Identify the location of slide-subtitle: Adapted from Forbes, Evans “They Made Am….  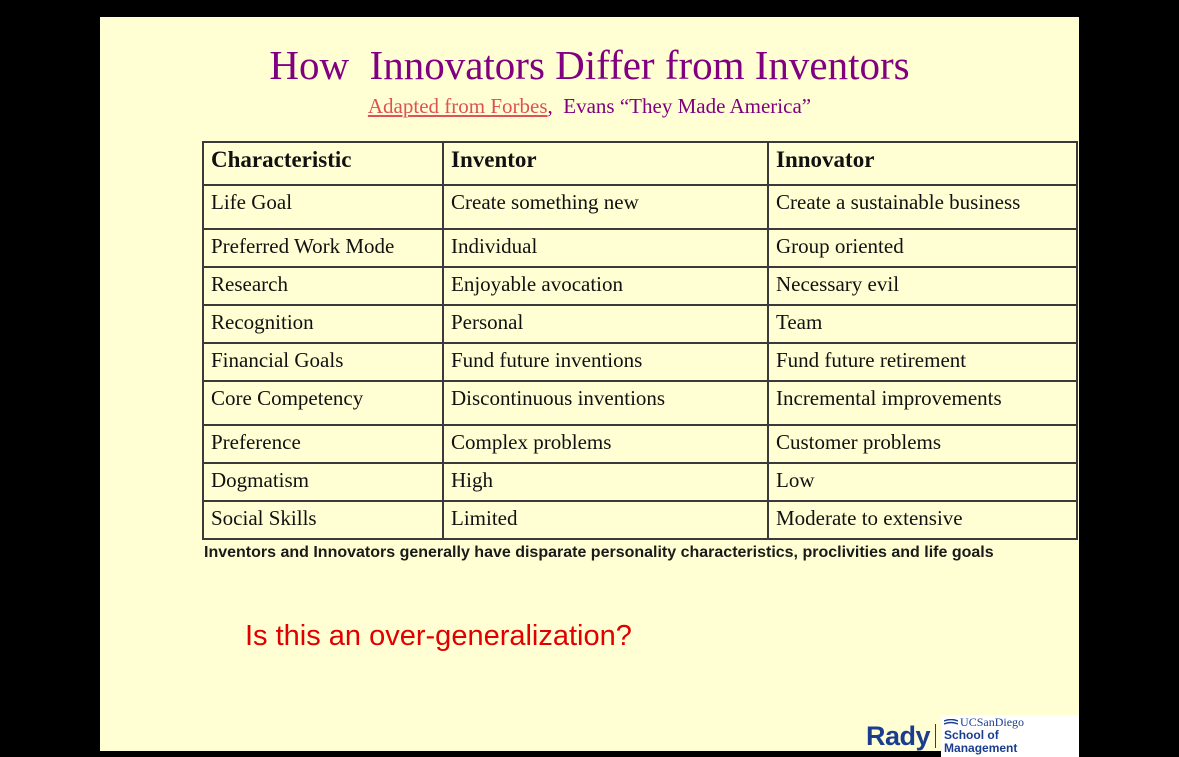
(589, 106).